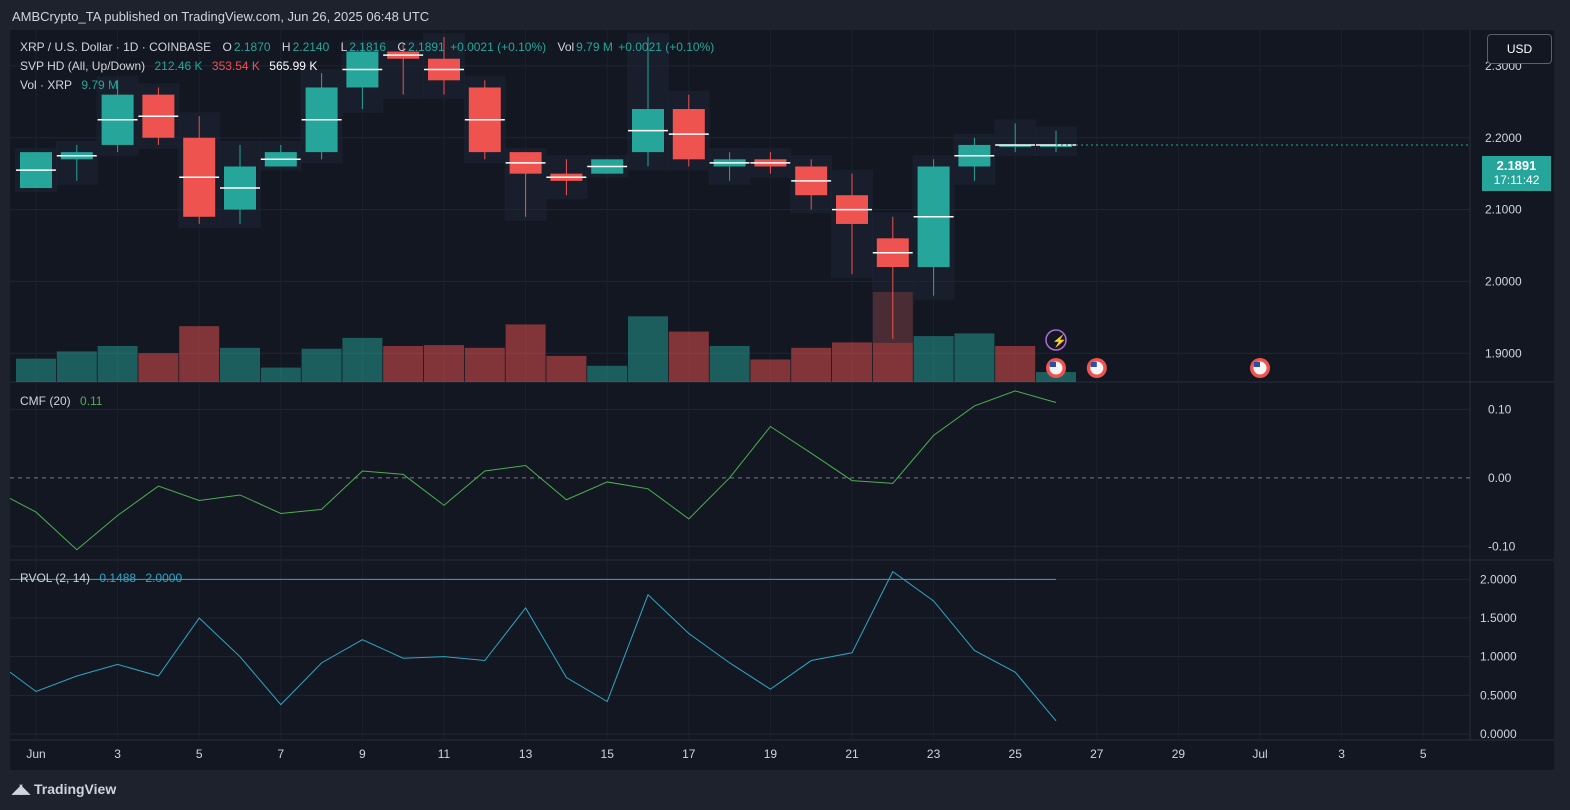  Describe the element at coordinates (280, 754) in the screenshot. I see `time-tick-label: 7` at that location.